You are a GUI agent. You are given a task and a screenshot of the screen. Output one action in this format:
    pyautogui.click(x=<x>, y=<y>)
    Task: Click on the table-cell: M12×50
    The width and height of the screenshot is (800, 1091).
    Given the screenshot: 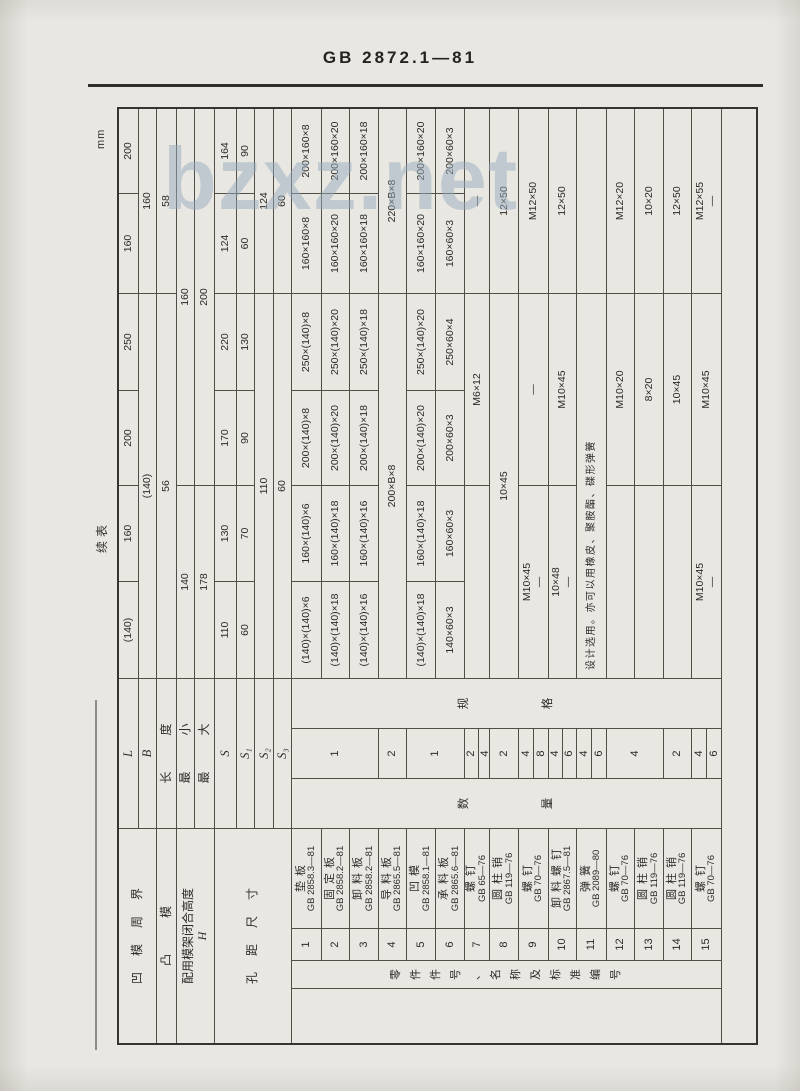 What is the action you would take?
    pyautogui.click(x=534, y=201)
    